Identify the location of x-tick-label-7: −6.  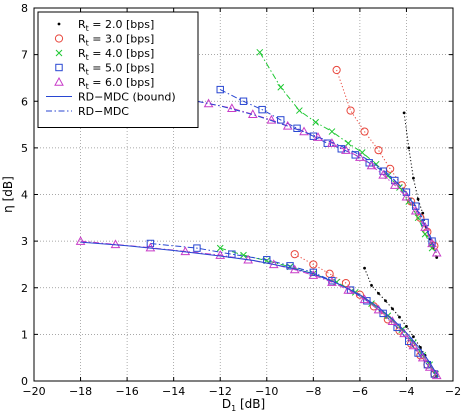
(360, 391).